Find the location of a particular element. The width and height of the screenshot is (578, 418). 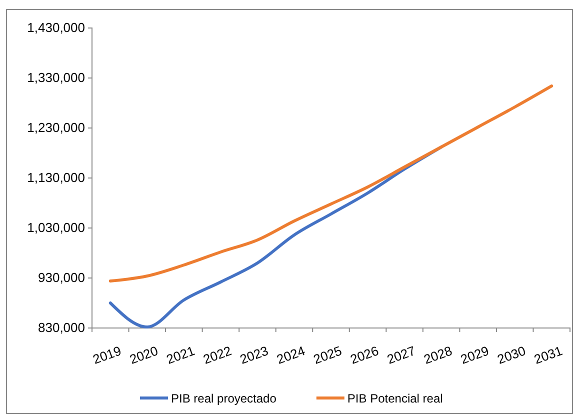

x-tick-label: 2025 is located at coordinates (327, 354).